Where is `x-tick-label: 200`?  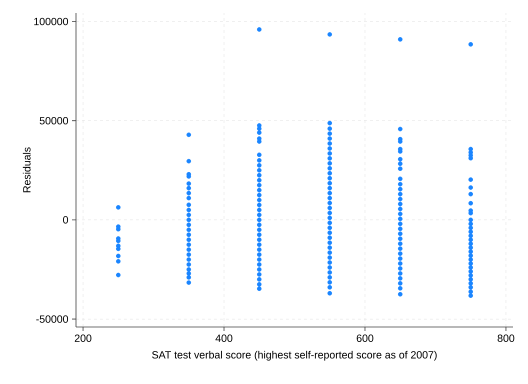
x-tick-label: 200 is located at coordinates (83, 338).